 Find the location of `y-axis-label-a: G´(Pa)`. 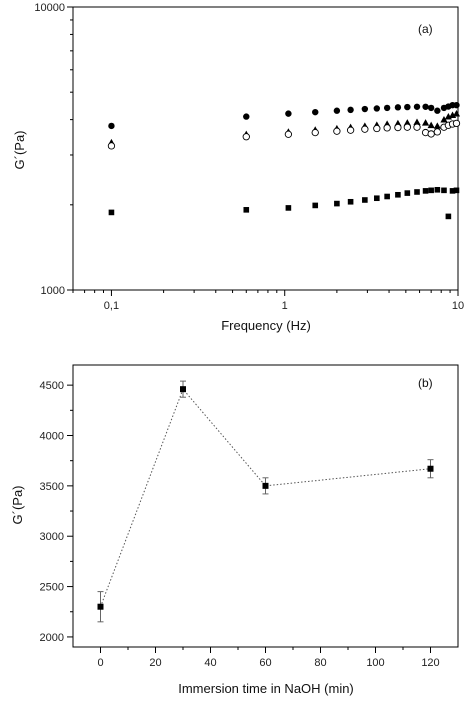

y-axis-label-a: G´(Pa) is located at coordinates (19, 150).